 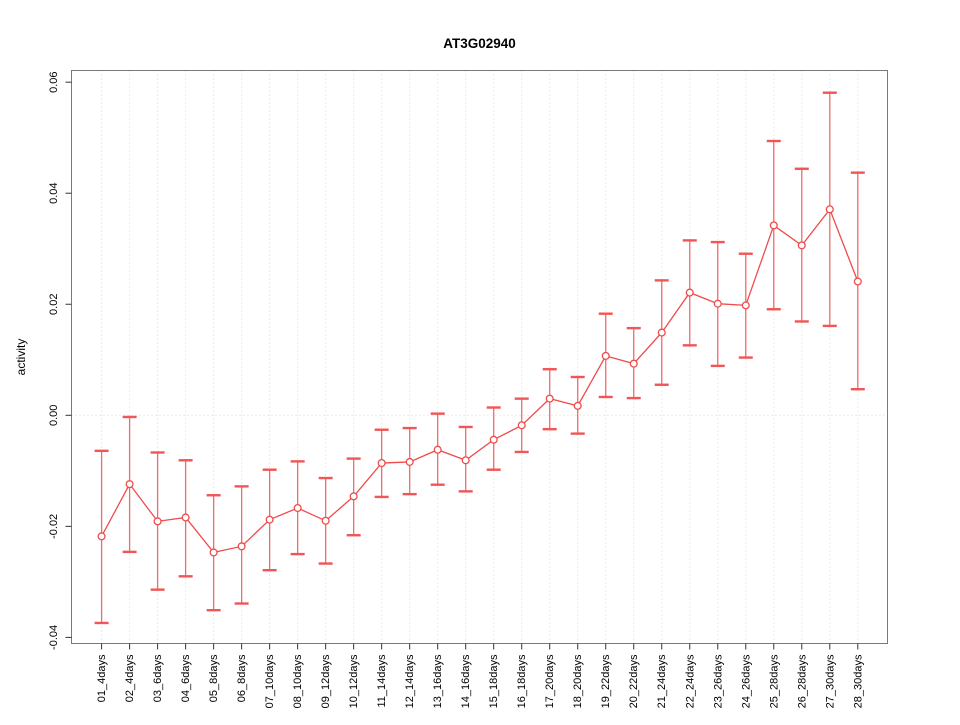 What do you see at coordinates (214, 678) in the screenshot?
I see `x-tick-label: 05_8days` at bounding box center [214, 678].